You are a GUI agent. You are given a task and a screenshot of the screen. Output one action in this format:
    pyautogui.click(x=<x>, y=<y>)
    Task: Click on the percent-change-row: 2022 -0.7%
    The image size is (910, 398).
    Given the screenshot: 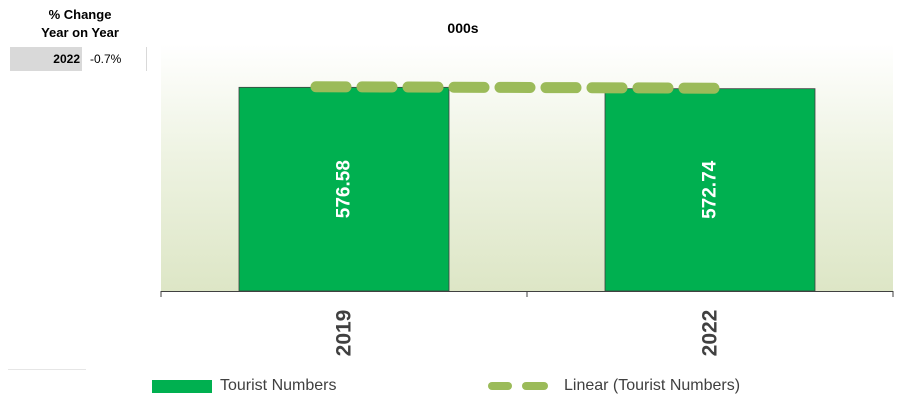 What is the action you would take?
    pyautogui.click(x=78, y=59)
    